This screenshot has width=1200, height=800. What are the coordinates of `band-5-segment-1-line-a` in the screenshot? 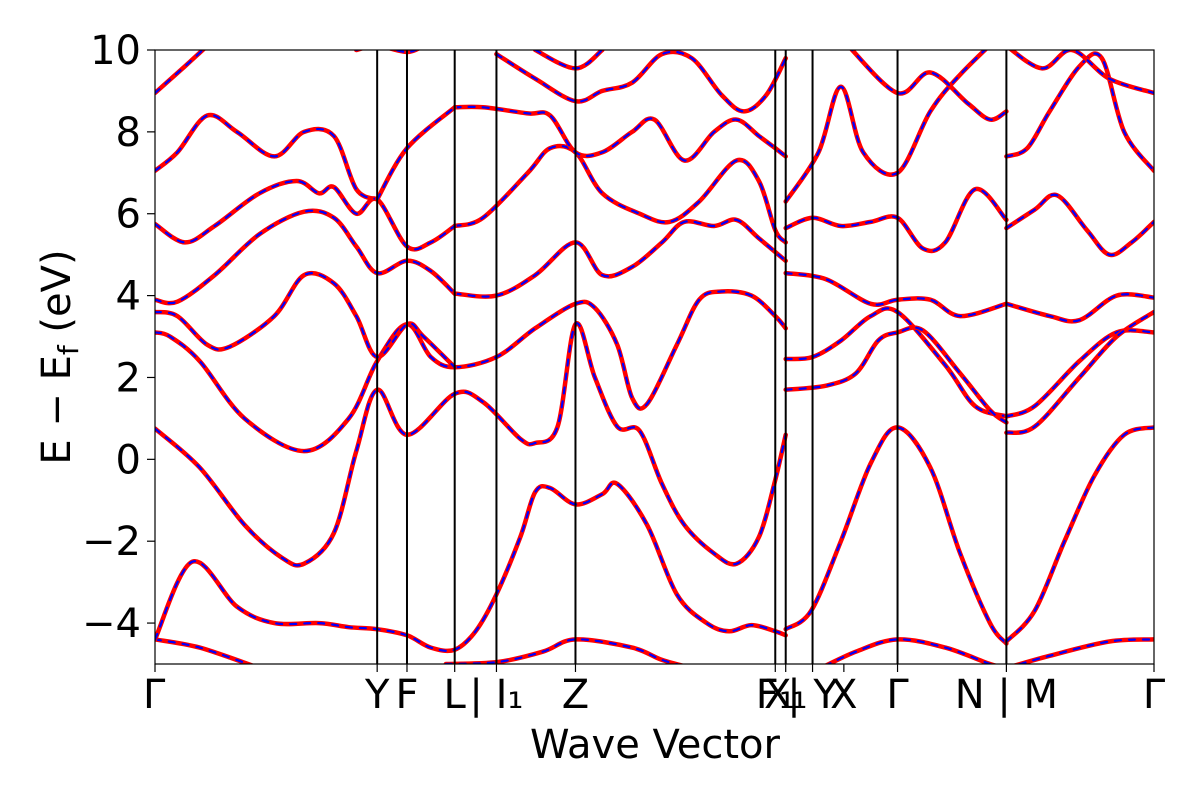 It's located at (620, 133).